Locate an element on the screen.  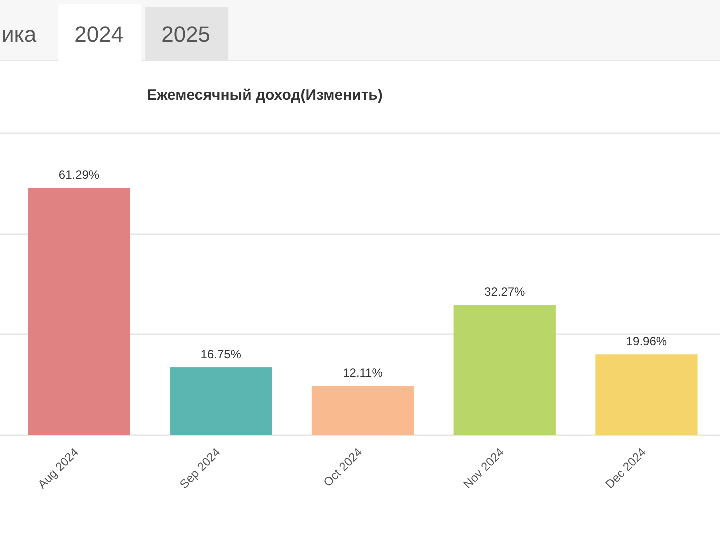
tab-label: ика is located at coordinates (19, 34).